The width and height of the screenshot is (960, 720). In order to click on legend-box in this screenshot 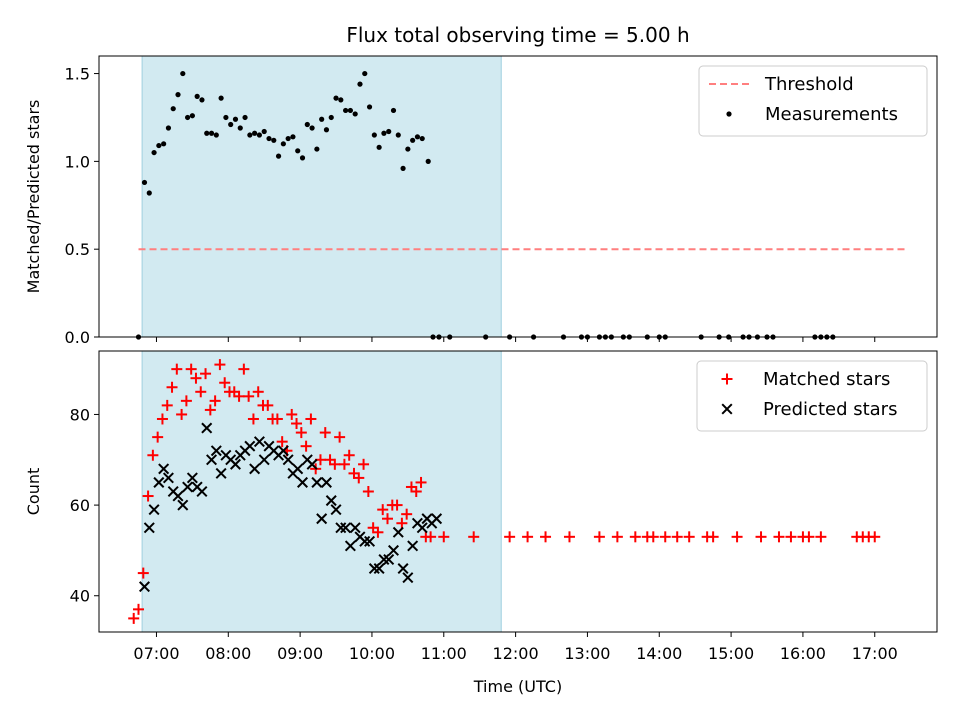, I will do `click(813, 101)`.